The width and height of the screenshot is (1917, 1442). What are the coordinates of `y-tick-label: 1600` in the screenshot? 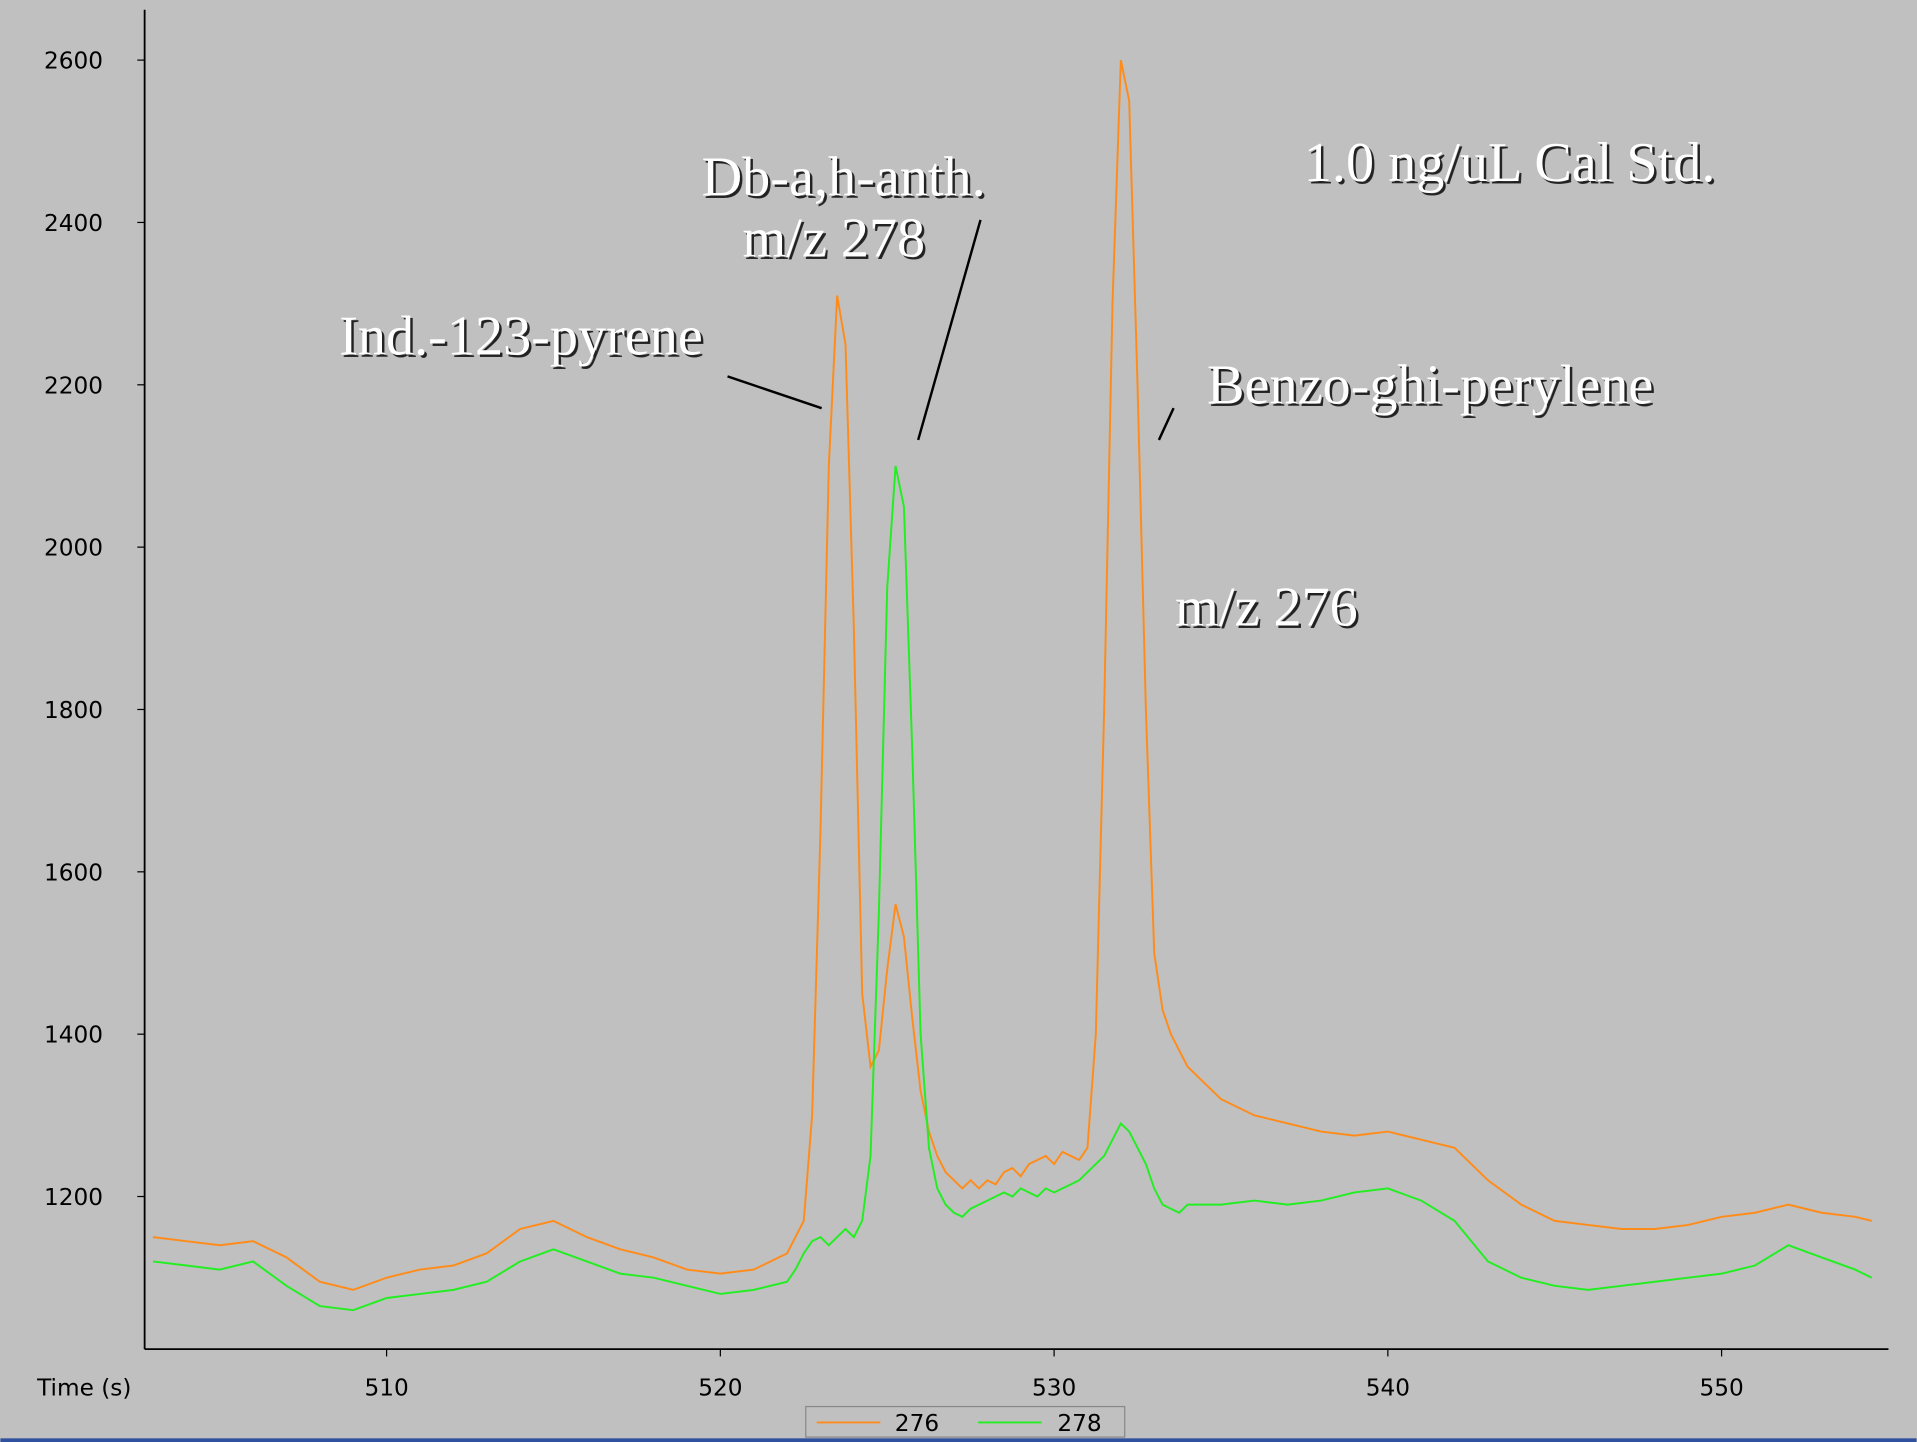 It's located at (73, 872).